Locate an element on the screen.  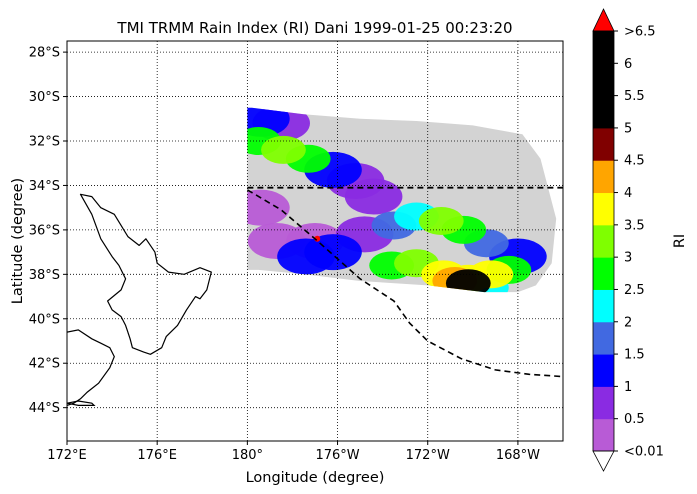
colorbar-tick-label: 1 is located at coordinates (628, 387).